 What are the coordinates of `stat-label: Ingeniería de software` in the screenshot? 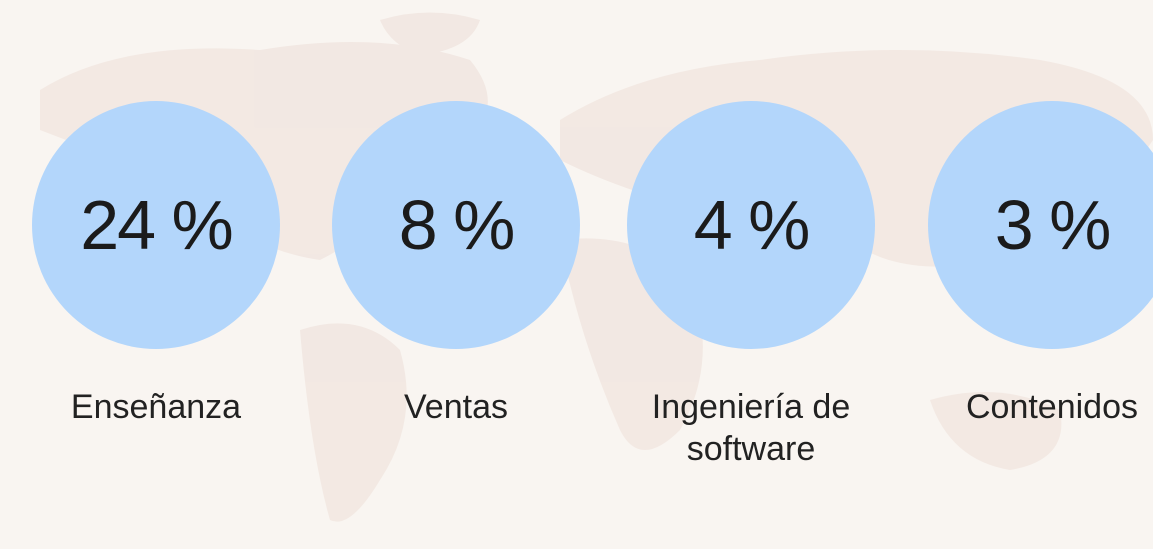 It's located at (751, 428).